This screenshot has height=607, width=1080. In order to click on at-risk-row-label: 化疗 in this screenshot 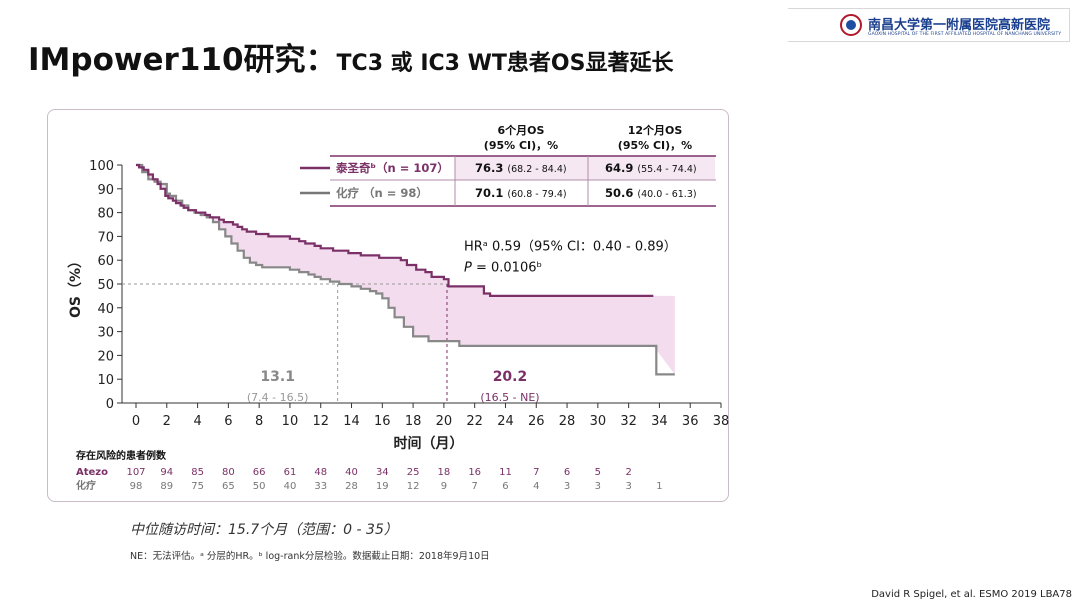, I will do `click(86, 485)`.